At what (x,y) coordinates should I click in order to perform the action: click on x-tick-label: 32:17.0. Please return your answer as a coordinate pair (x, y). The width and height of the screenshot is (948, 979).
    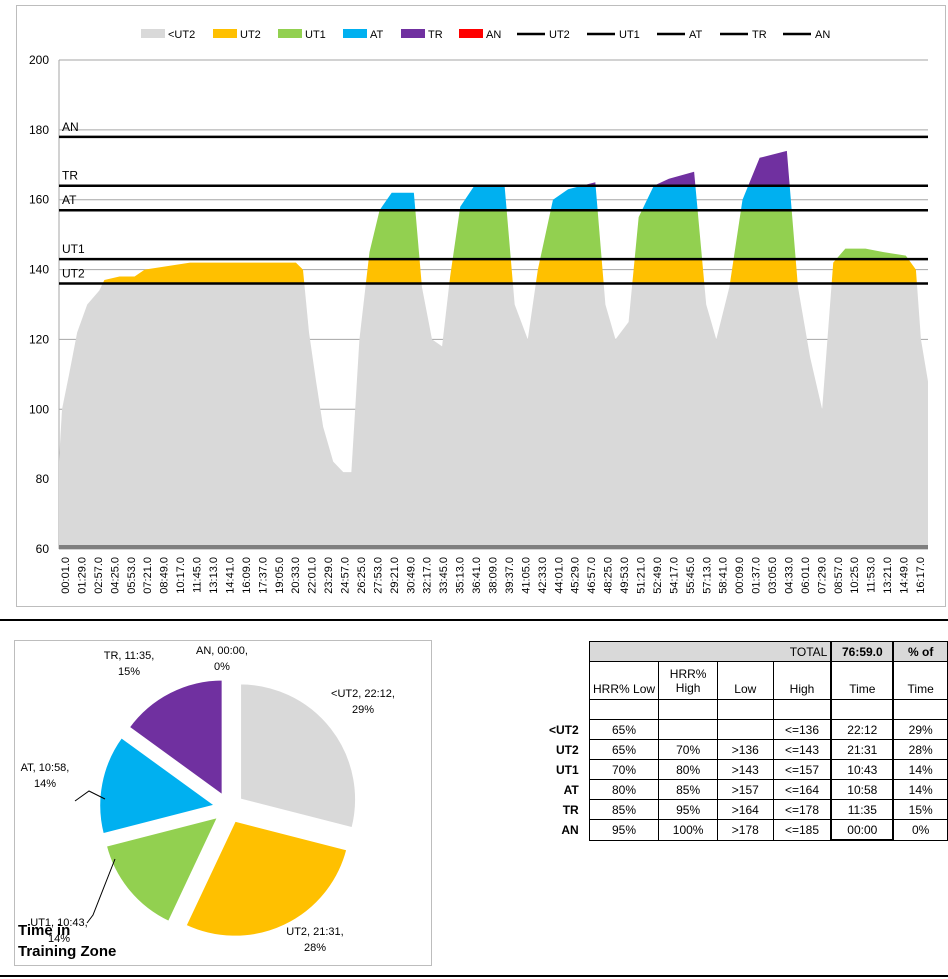
    Looking at the image, I should click on (428, 575).